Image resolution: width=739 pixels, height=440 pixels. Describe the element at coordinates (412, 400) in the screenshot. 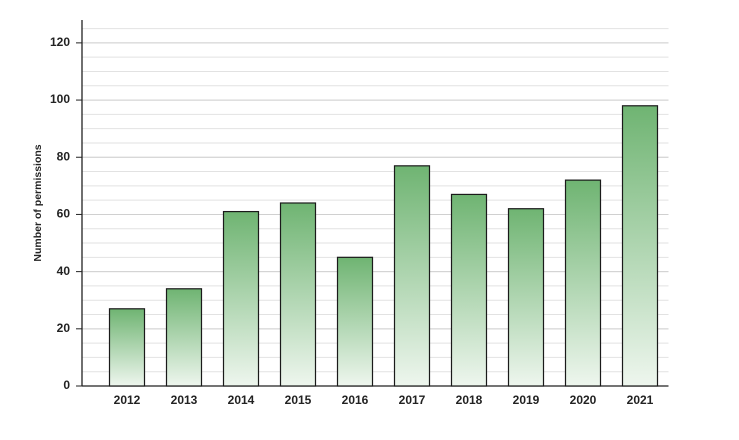

I see `x-tick-label: 2017` at that location.